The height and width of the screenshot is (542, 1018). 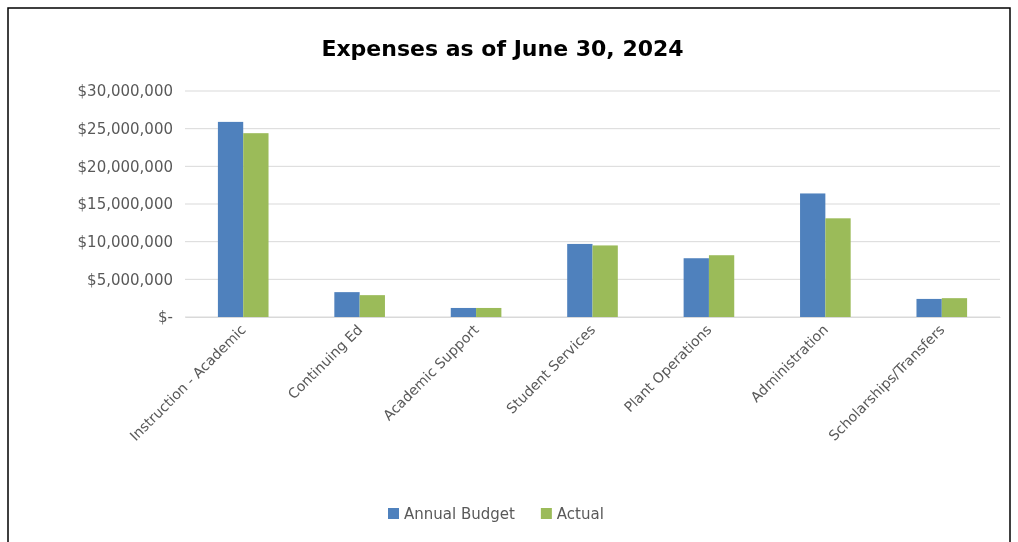 What do you see at coordinates (459, 514) in the screenshot?
I see `legend-label: Annual Budget` at bounding box center [459, 514].